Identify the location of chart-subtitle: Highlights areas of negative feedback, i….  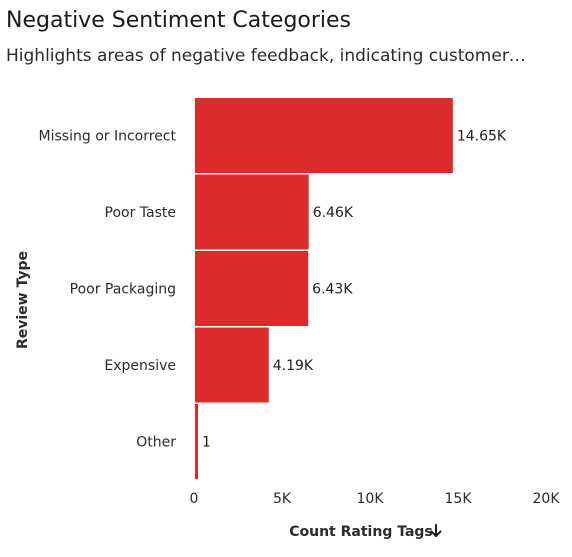
(266, 56).